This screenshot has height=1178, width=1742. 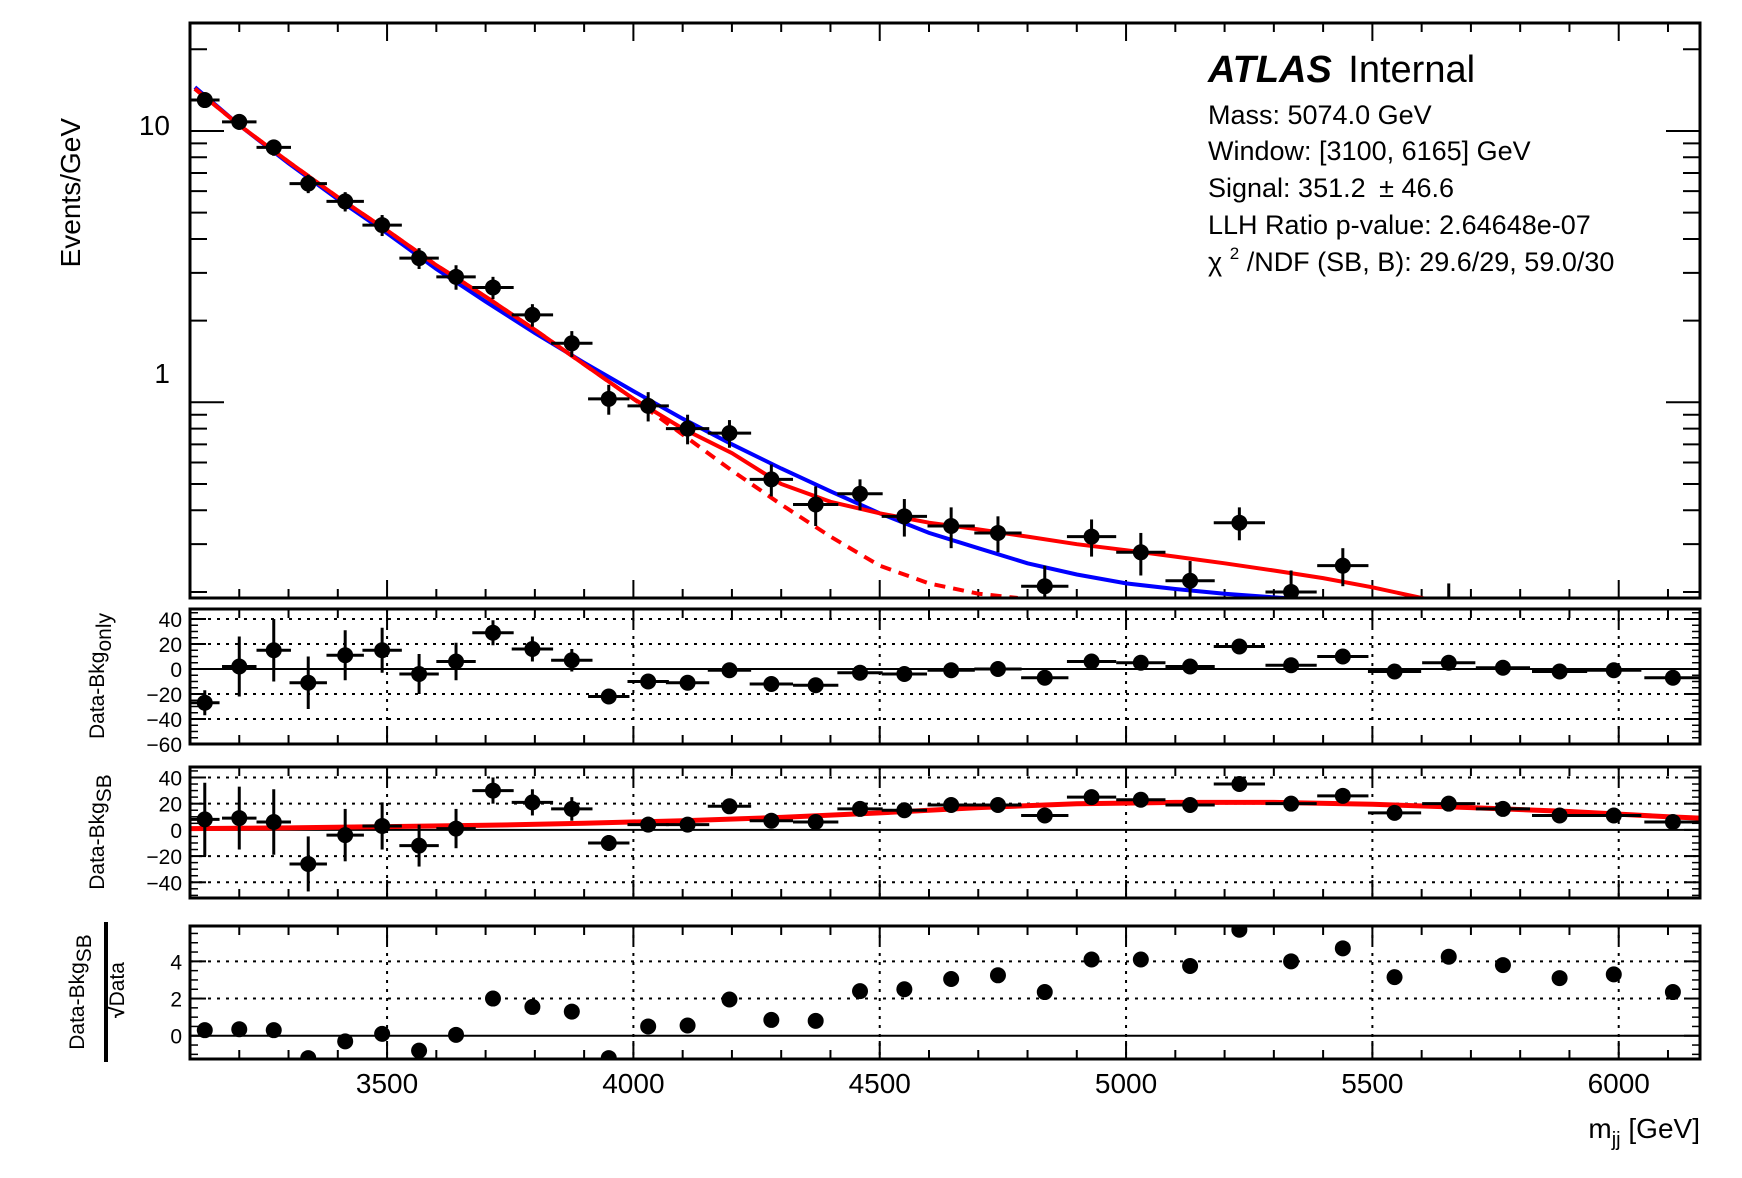 What do you see at coordinates (176, 1037) in the screenshot?
I see `y-tick-label: 0` at bounding box center [176, 1037].